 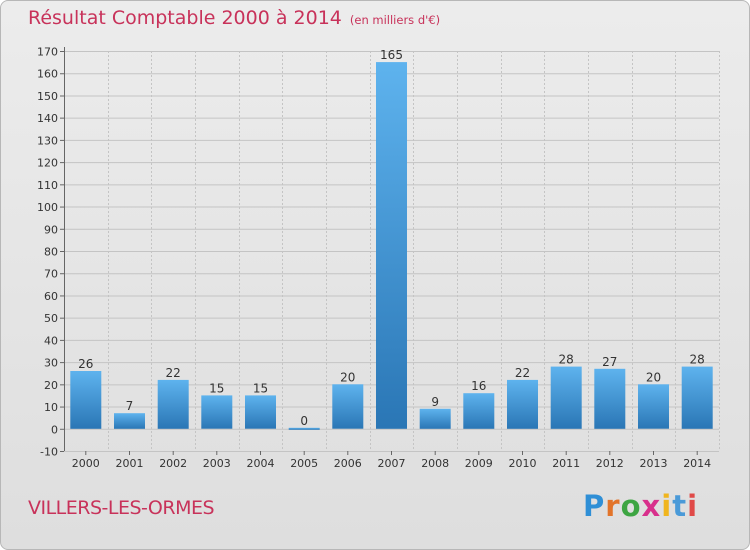 I want to click on y-tick-label: 70, so click(x=51, y=274).